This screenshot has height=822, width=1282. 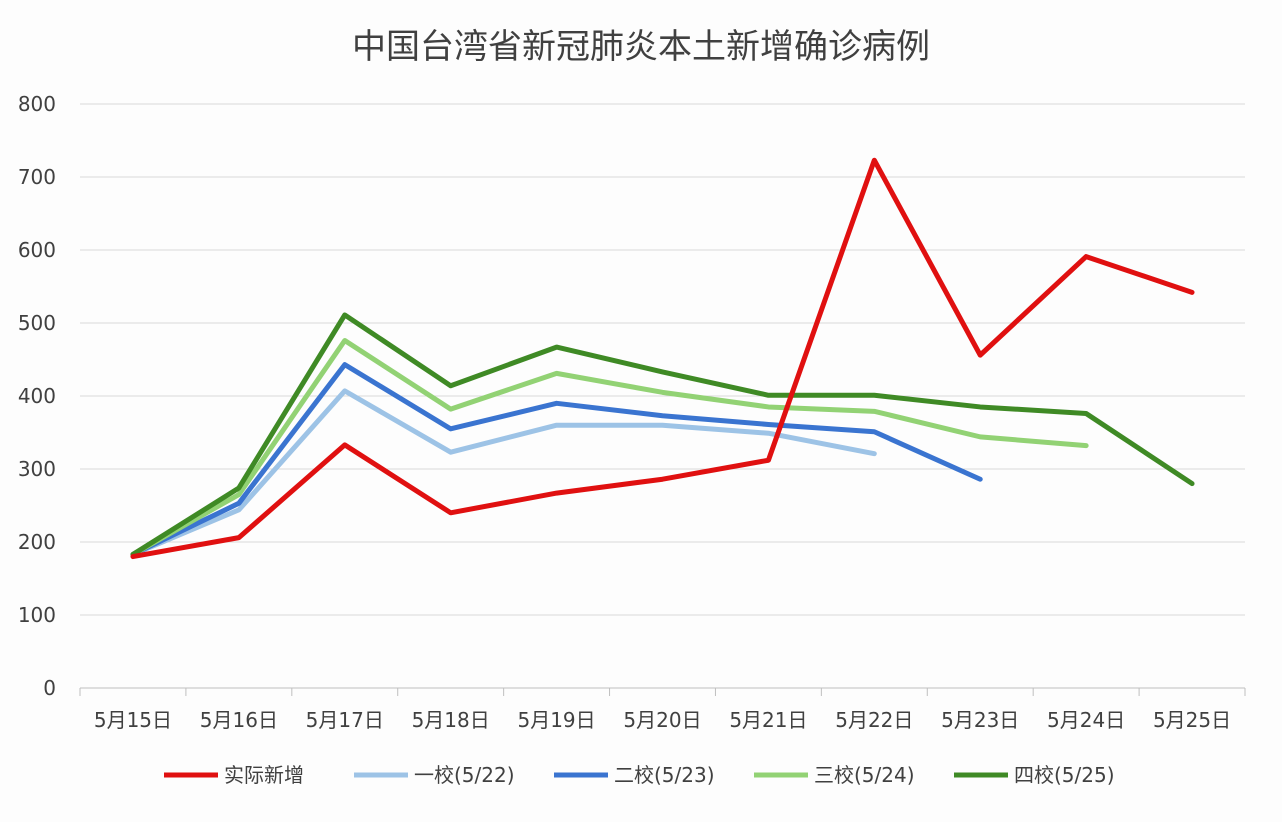 I want to click on chart-title: 中国台湾省新冠肺炎本土新增确诊病例, so click(x=641, y=47).